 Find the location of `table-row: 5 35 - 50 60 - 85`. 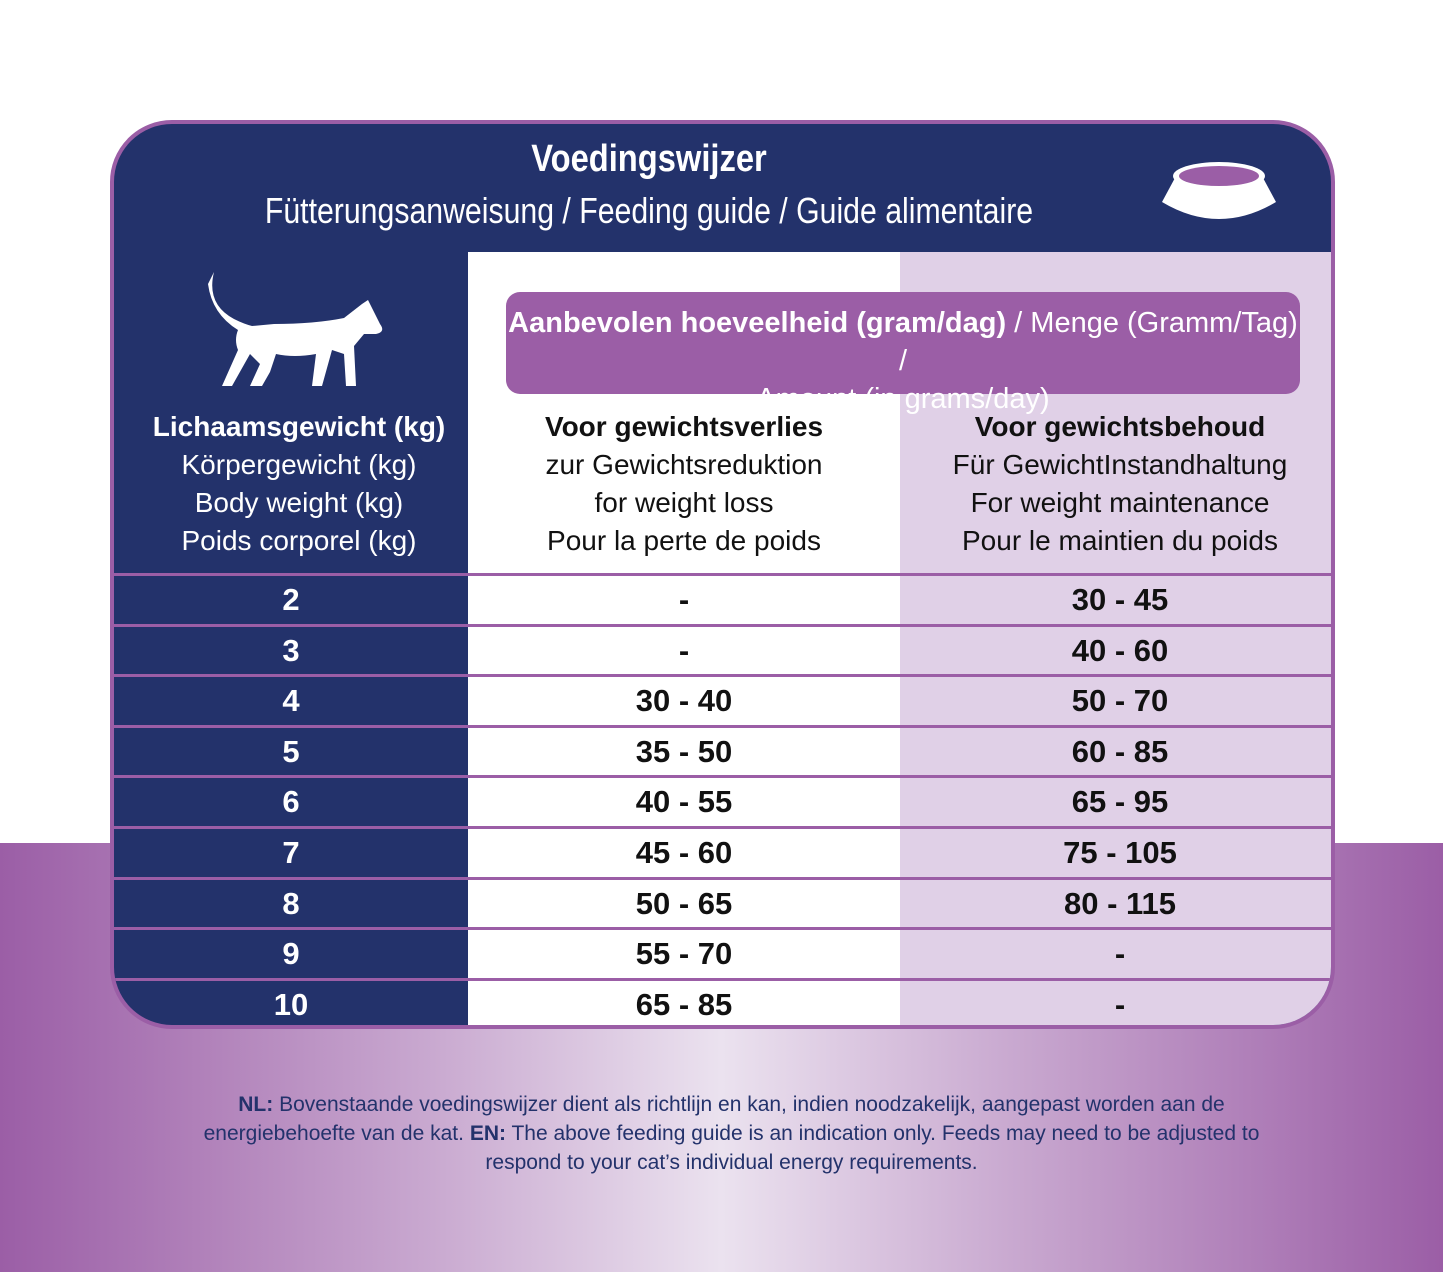

table-row: 5 35 - 50 60 - 85 is located at coordinates (722, 750).